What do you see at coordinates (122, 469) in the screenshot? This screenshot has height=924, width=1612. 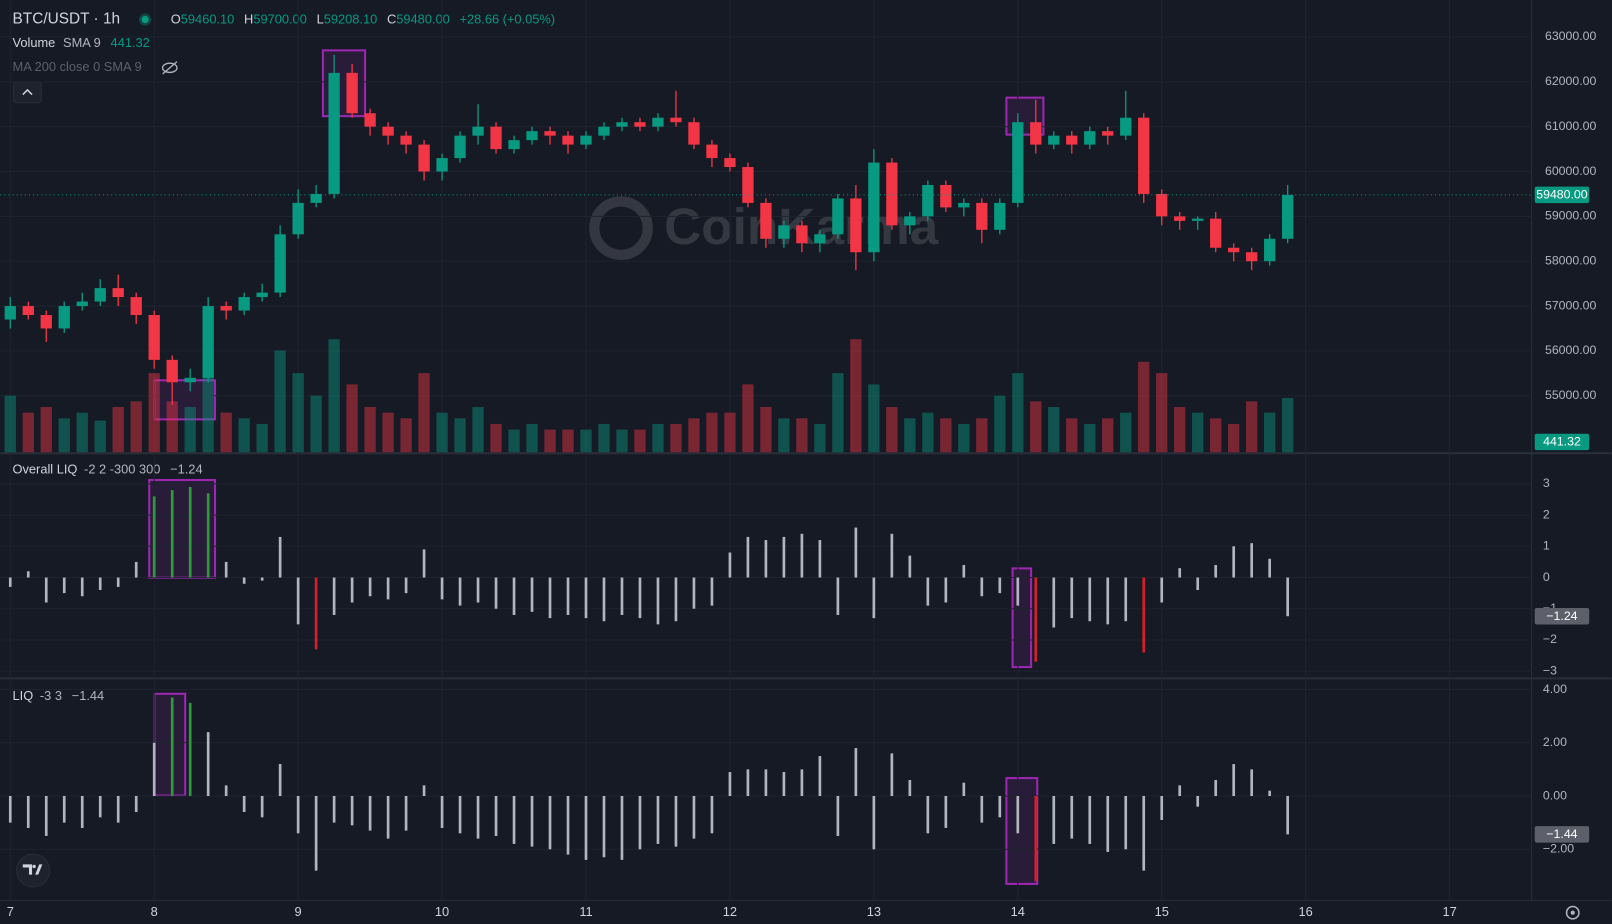 I see `indicator-params: -2 2 -300 300` at bounding box center [122, 469].